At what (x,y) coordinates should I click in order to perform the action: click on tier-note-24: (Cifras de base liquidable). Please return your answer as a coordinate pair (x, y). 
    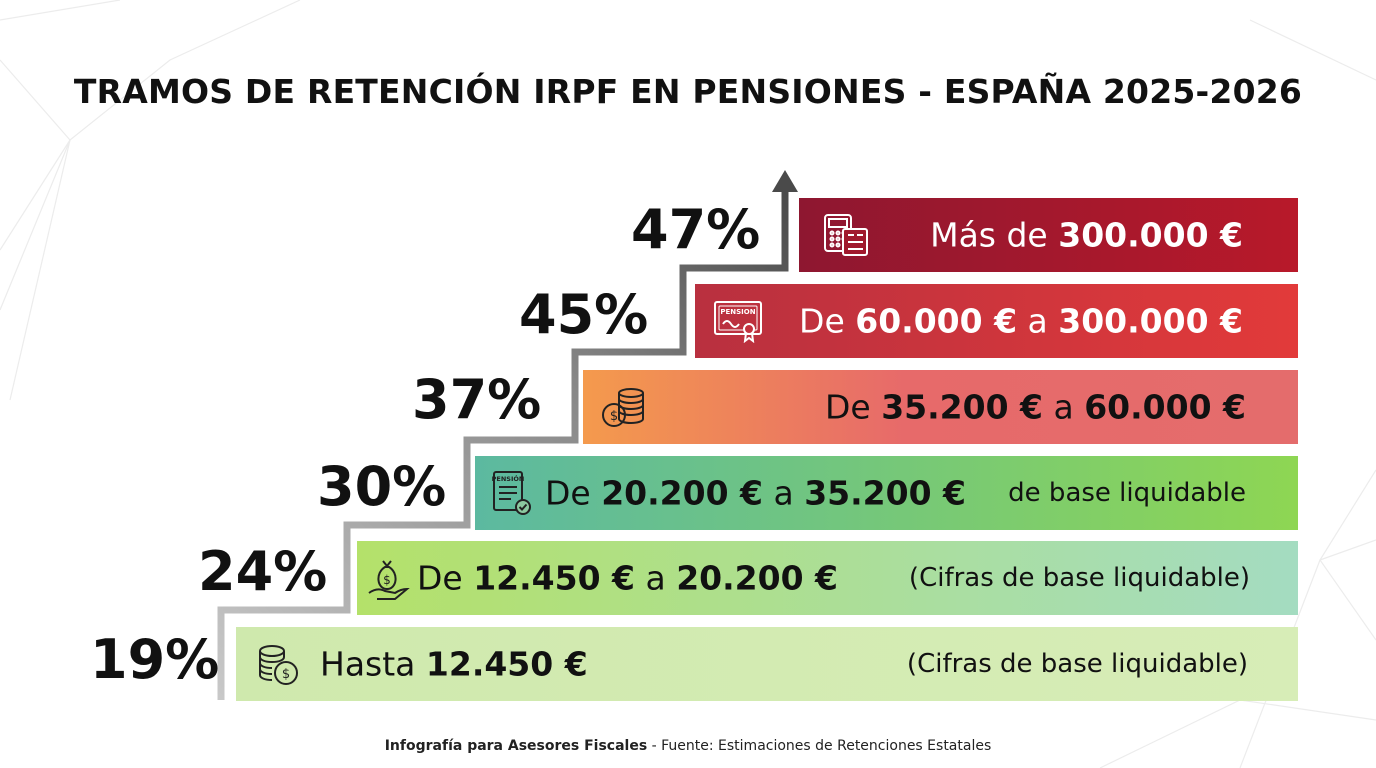
    Looking at the image, I should click on (1079, 578).